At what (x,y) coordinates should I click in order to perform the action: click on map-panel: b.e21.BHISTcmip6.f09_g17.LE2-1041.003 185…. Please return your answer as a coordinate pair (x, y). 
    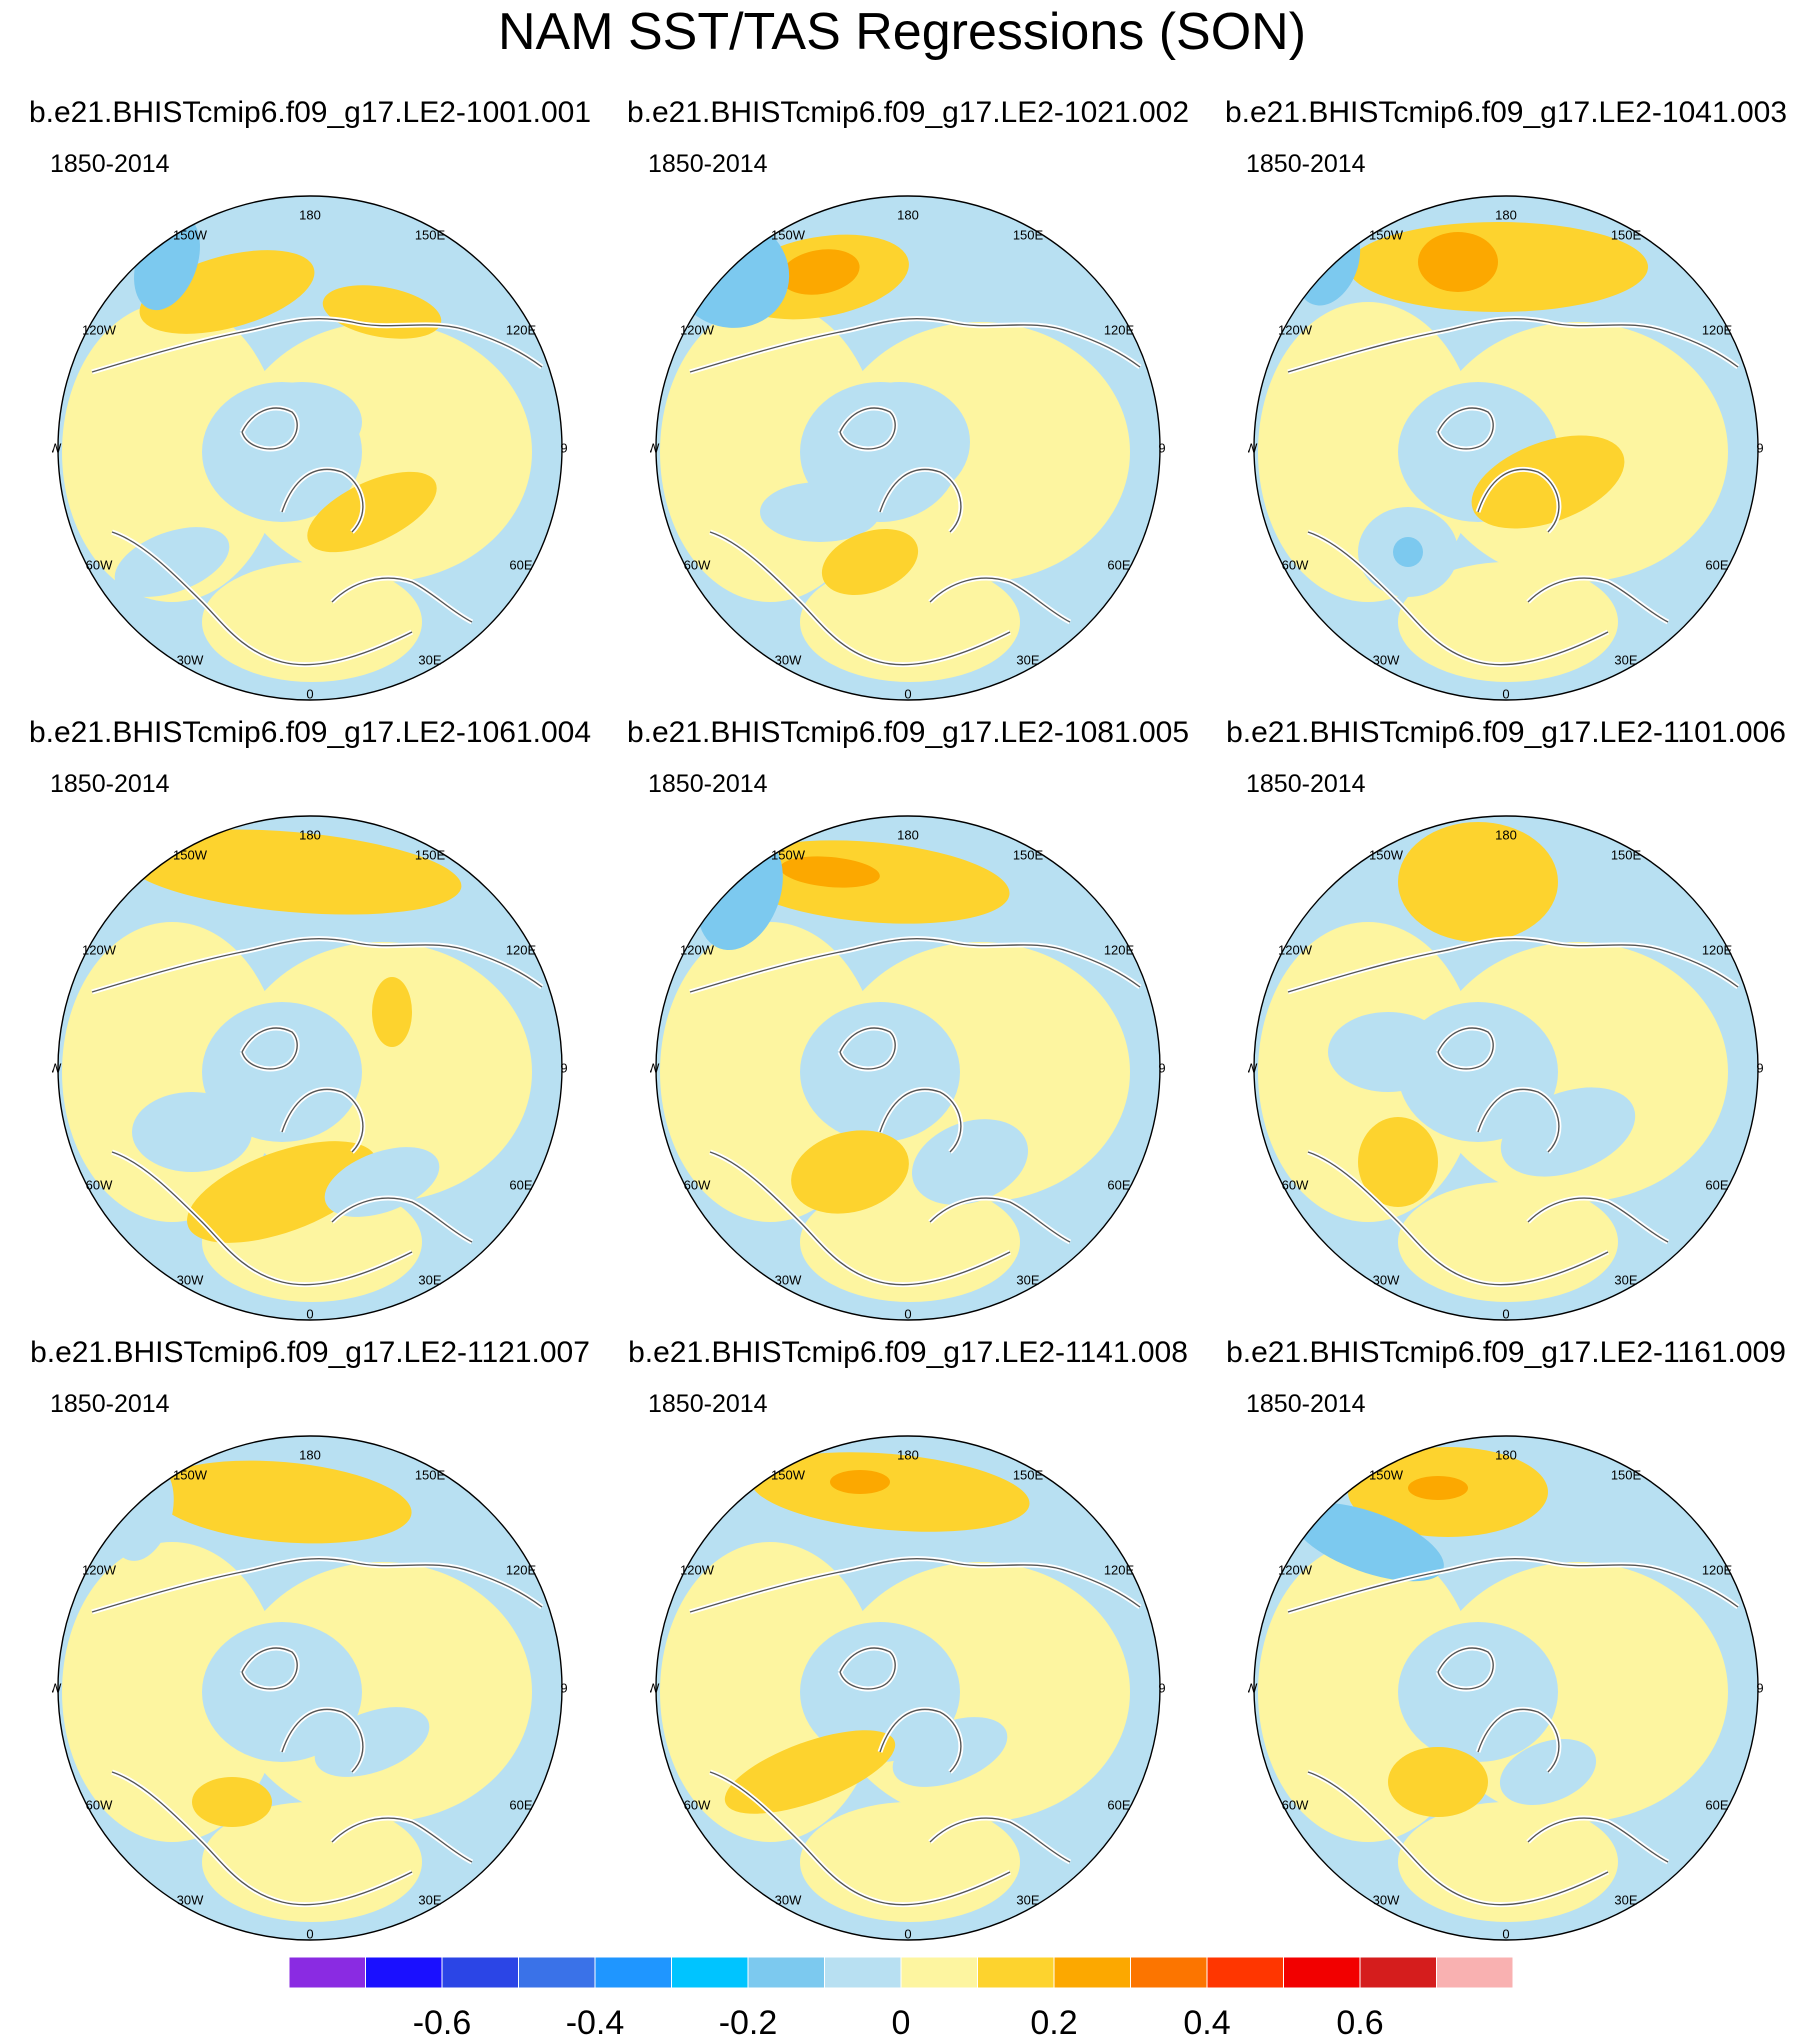
    Looking at the image, I should click on (1505, 406).